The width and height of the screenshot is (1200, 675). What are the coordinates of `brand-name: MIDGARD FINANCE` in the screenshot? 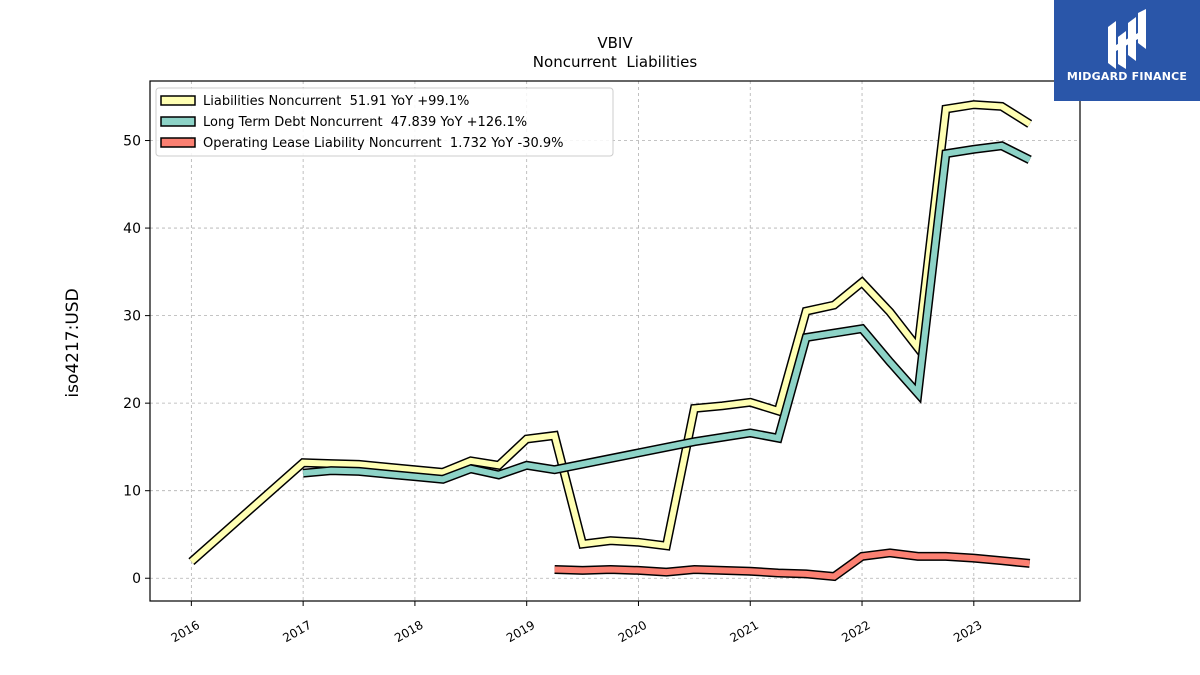 It's located at (1127, 76).